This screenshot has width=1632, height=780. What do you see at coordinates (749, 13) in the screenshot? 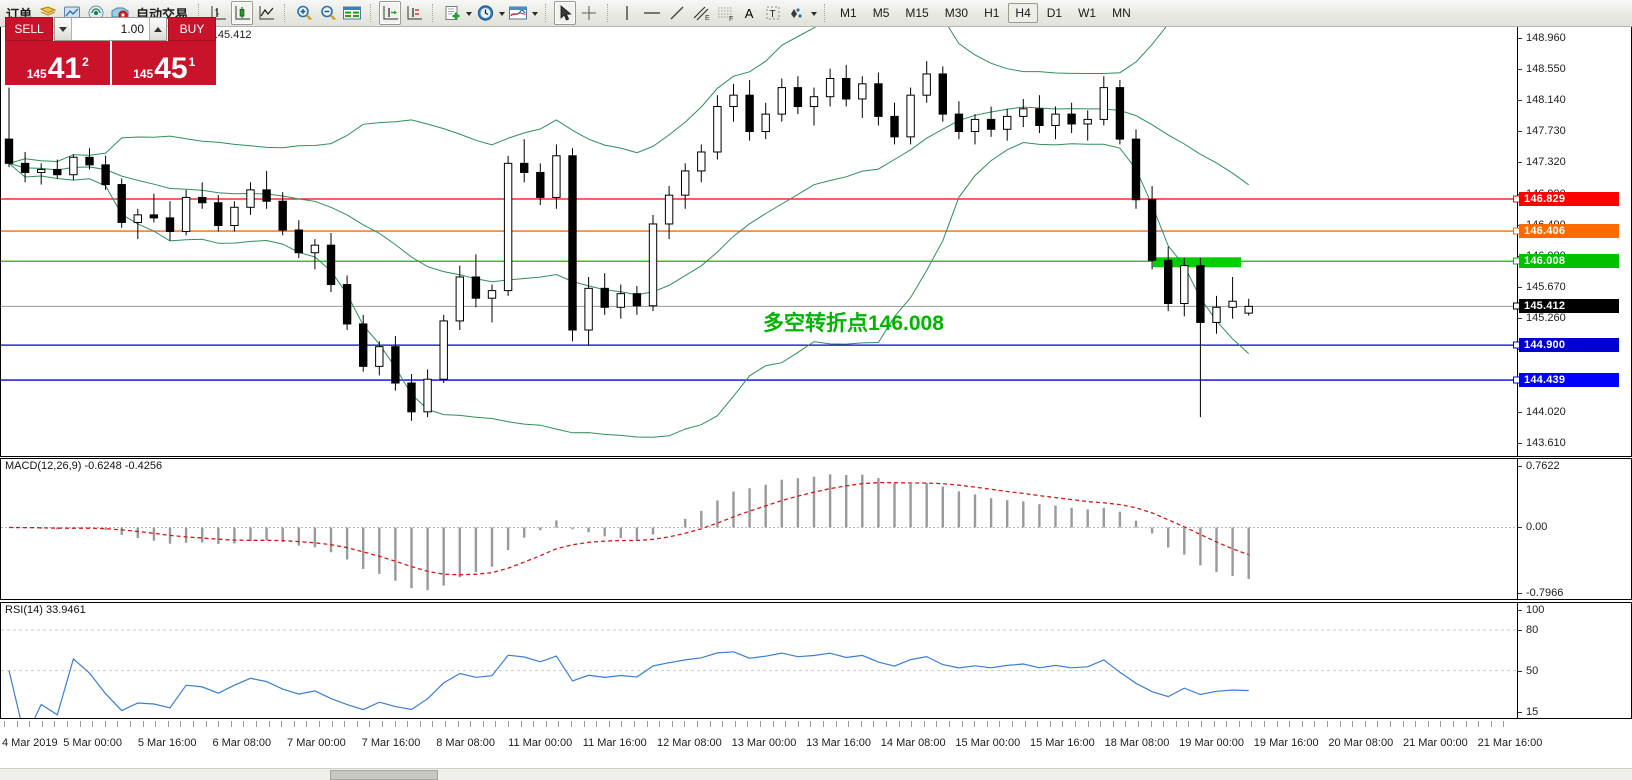
I see `text-label-icon: A` at bounding box center [749, 13].